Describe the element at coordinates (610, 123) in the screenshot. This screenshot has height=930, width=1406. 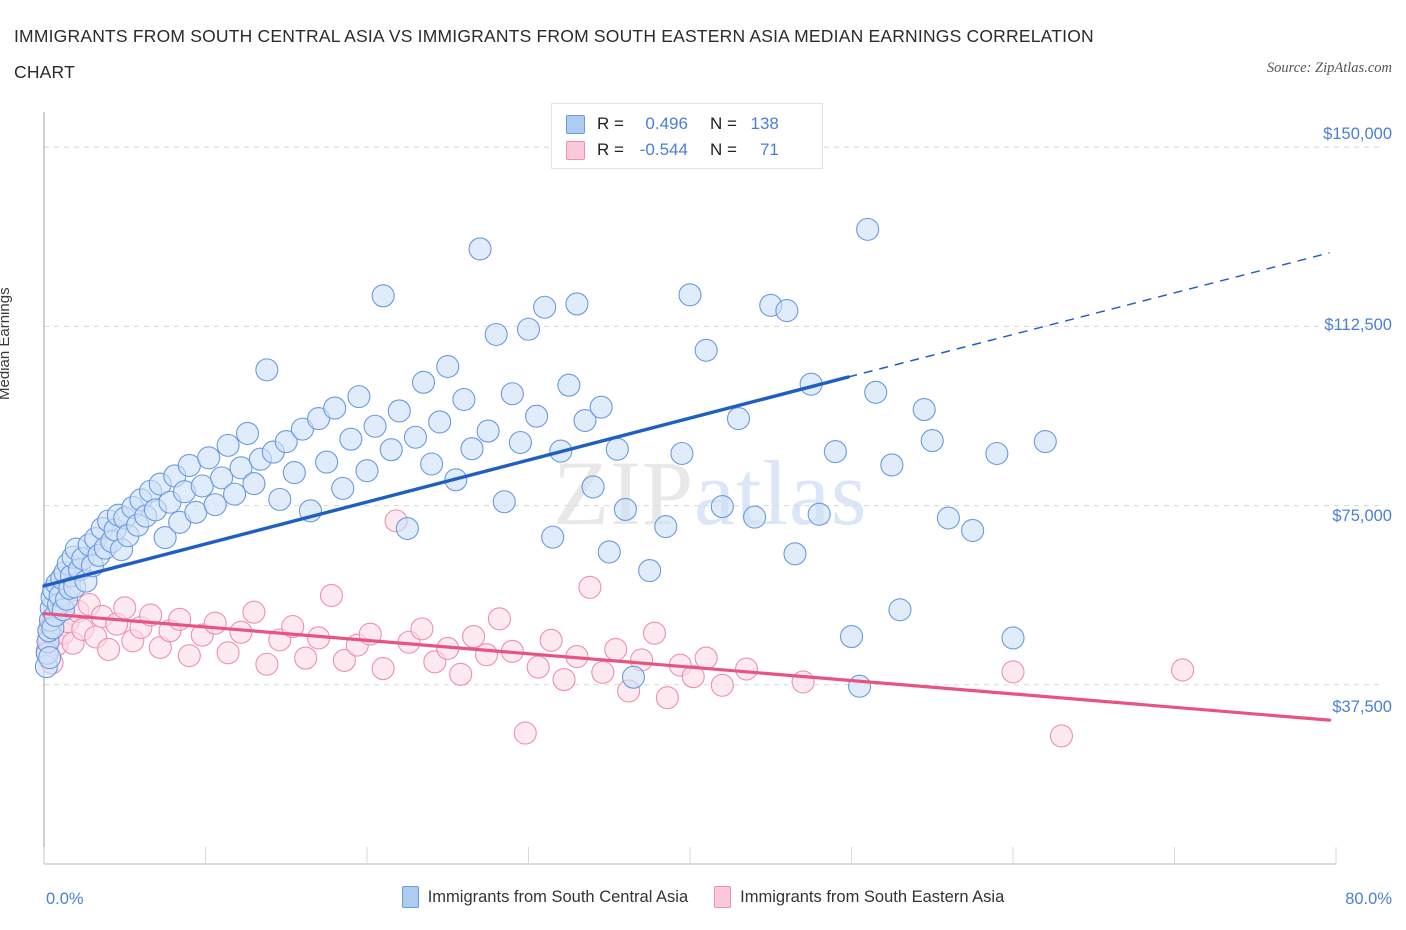
I see `blue-r-label: R =` at that location.